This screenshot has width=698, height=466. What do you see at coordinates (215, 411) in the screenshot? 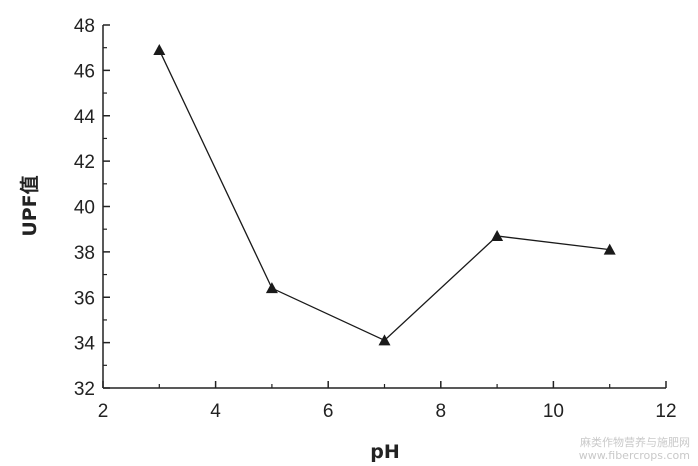
I see `x-tick-label-4: 4` at bounding box center [215, 411].